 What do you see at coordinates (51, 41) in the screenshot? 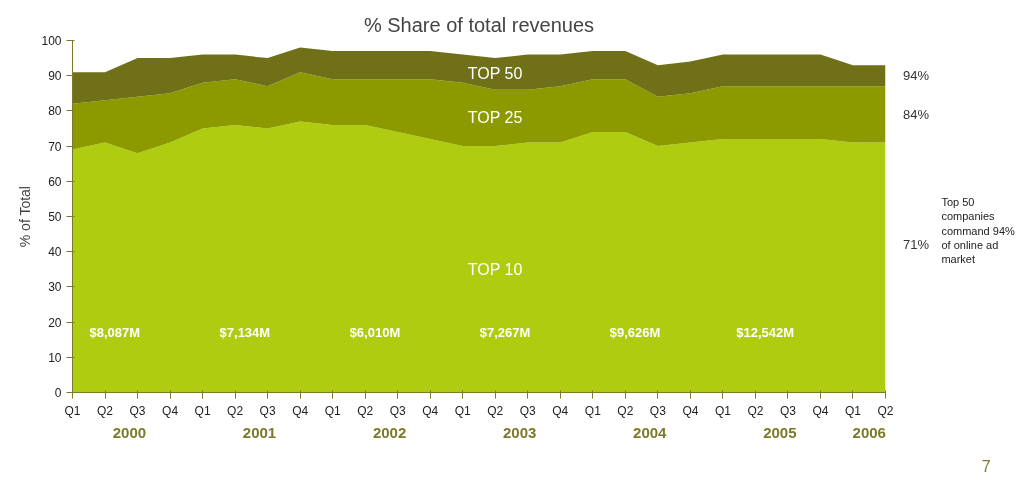
I see `y-tick-label: 100` at bounding box center [51, 41].